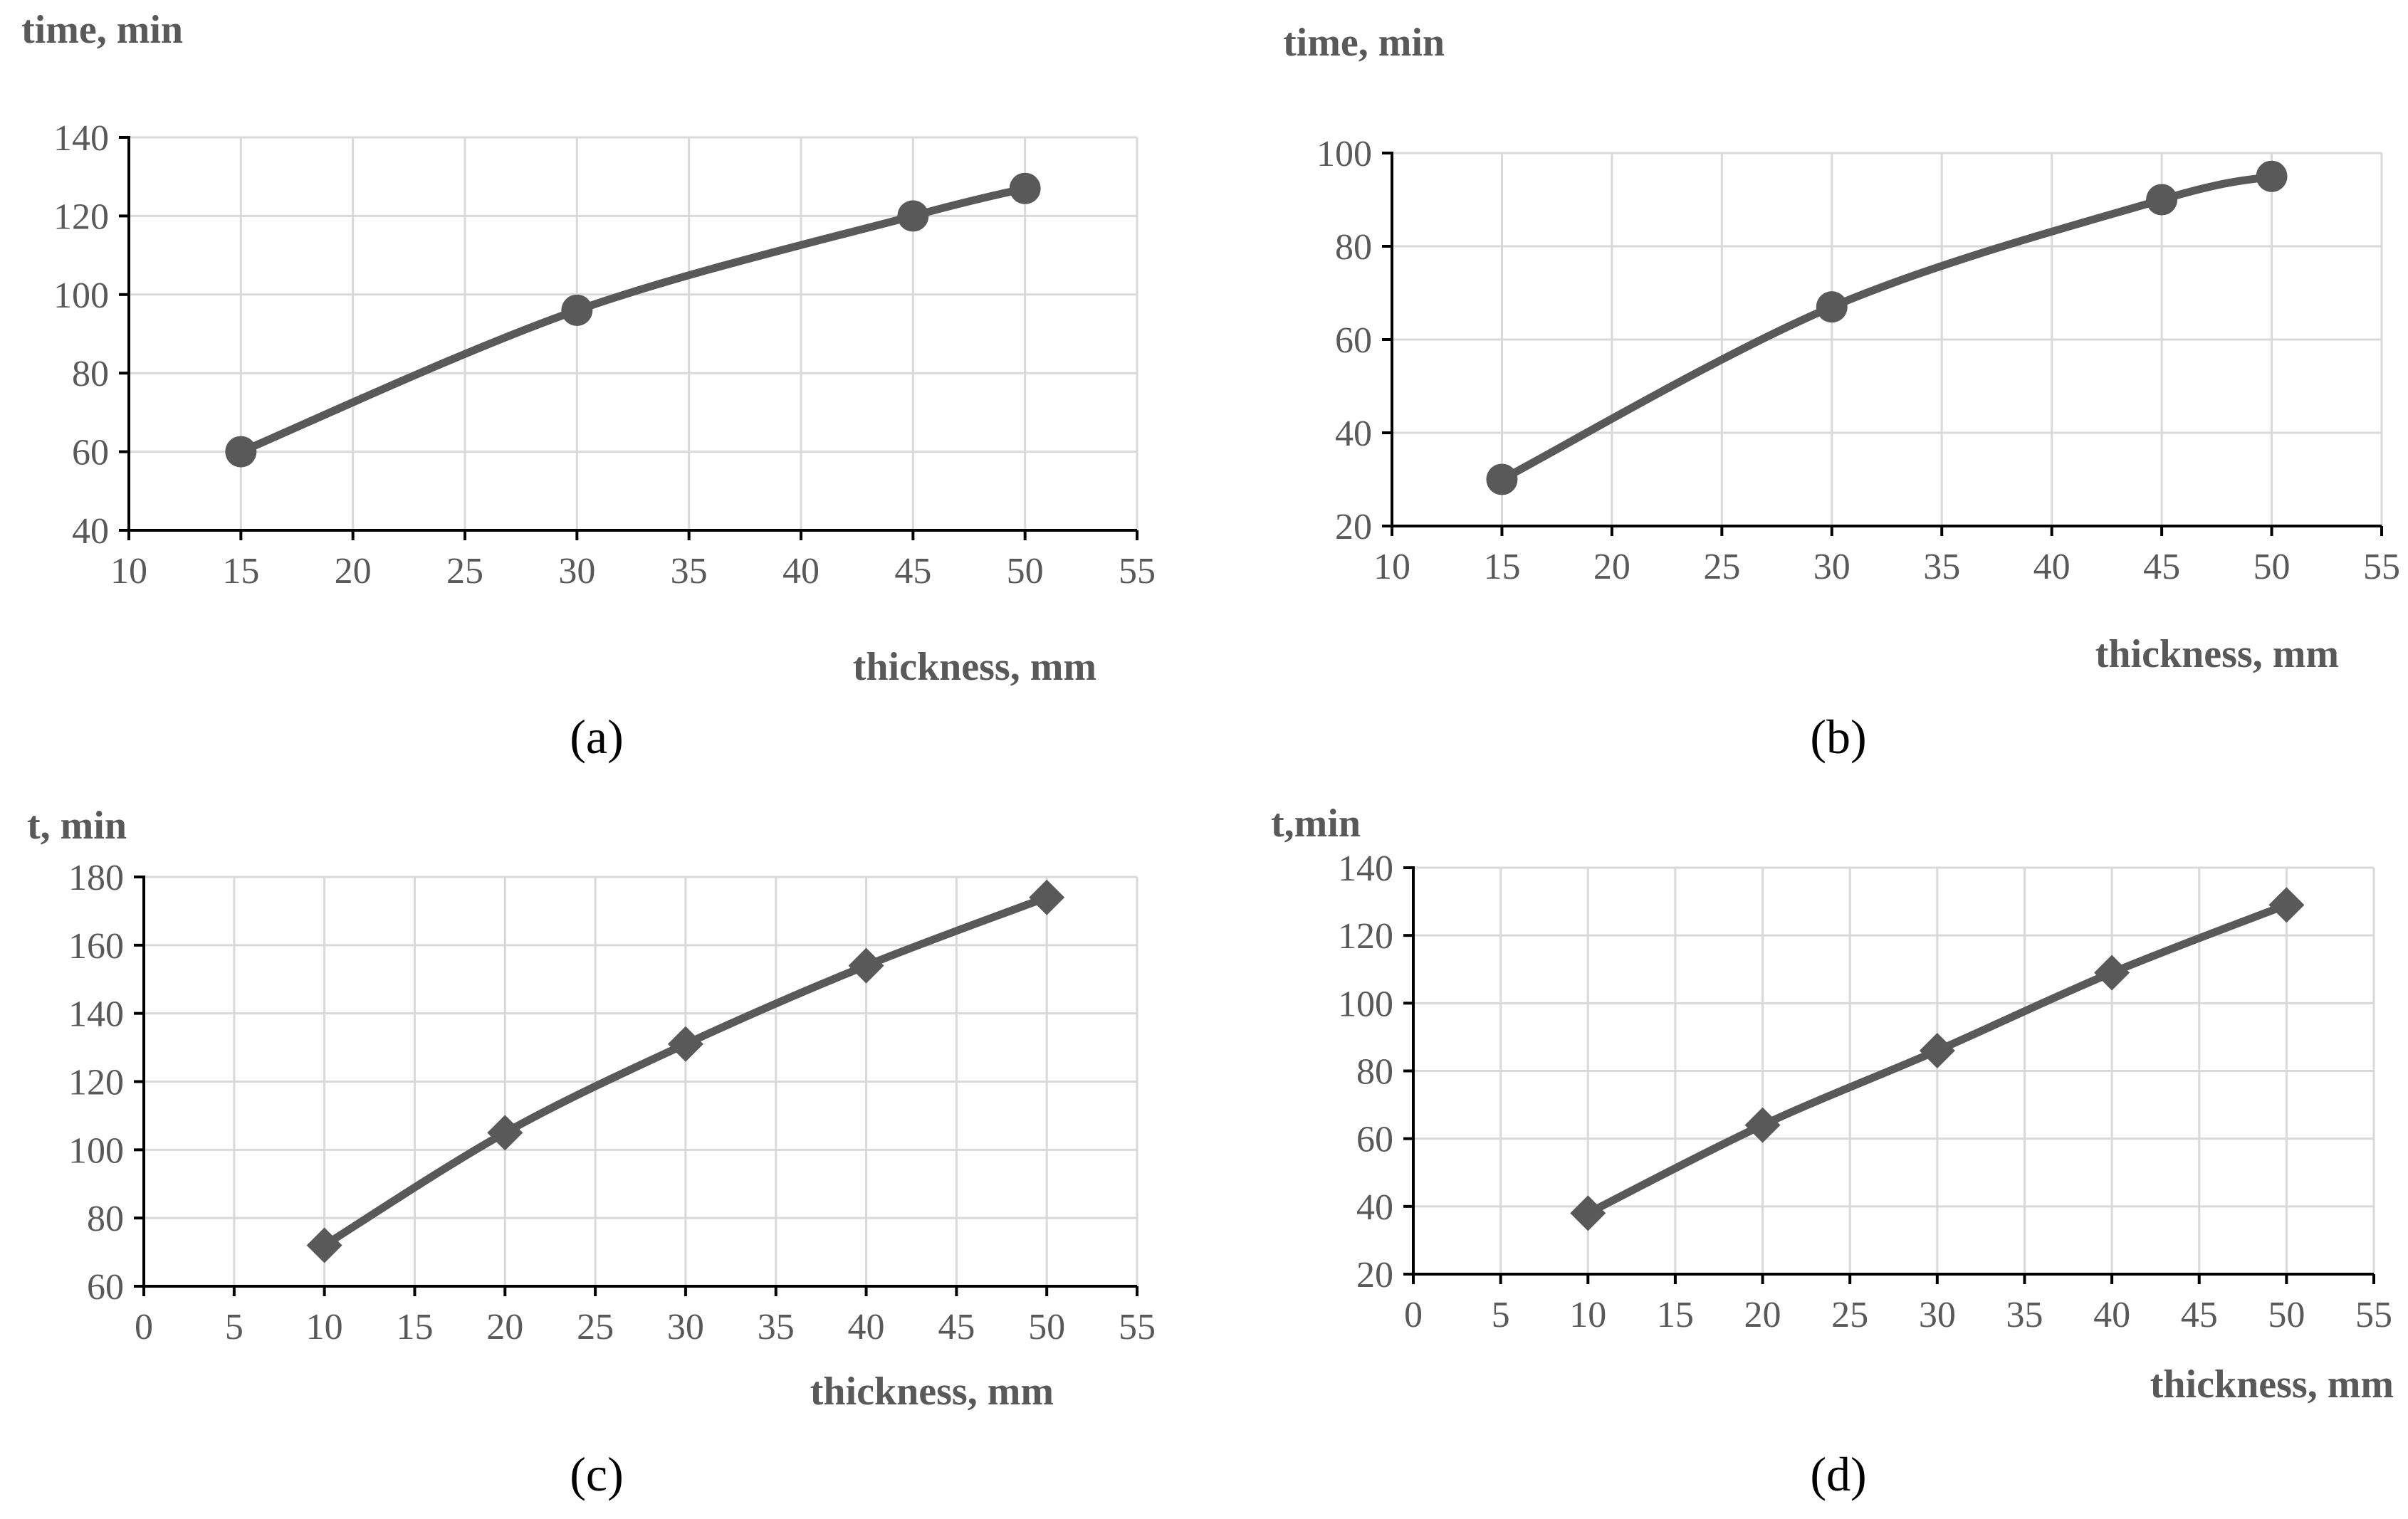 The image size is (2408, 1519). Describe the element at coordinates (77, 826) in the screenshot. I see `y-axis-title: t, min` at that location.